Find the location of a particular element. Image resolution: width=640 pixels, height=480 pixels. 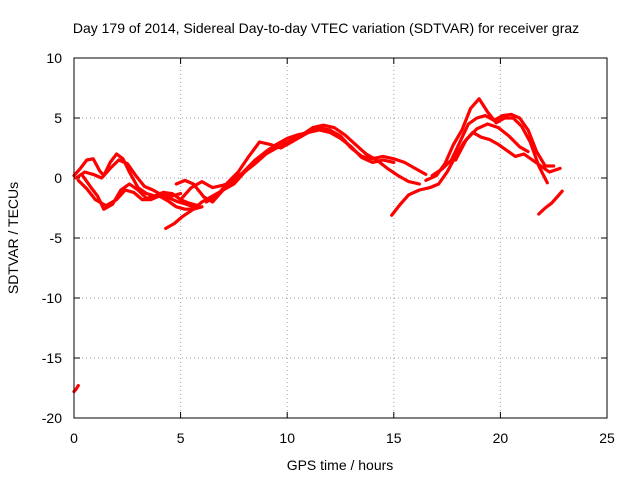

y-tick-label: -20 is located at coordinates (52, 418).